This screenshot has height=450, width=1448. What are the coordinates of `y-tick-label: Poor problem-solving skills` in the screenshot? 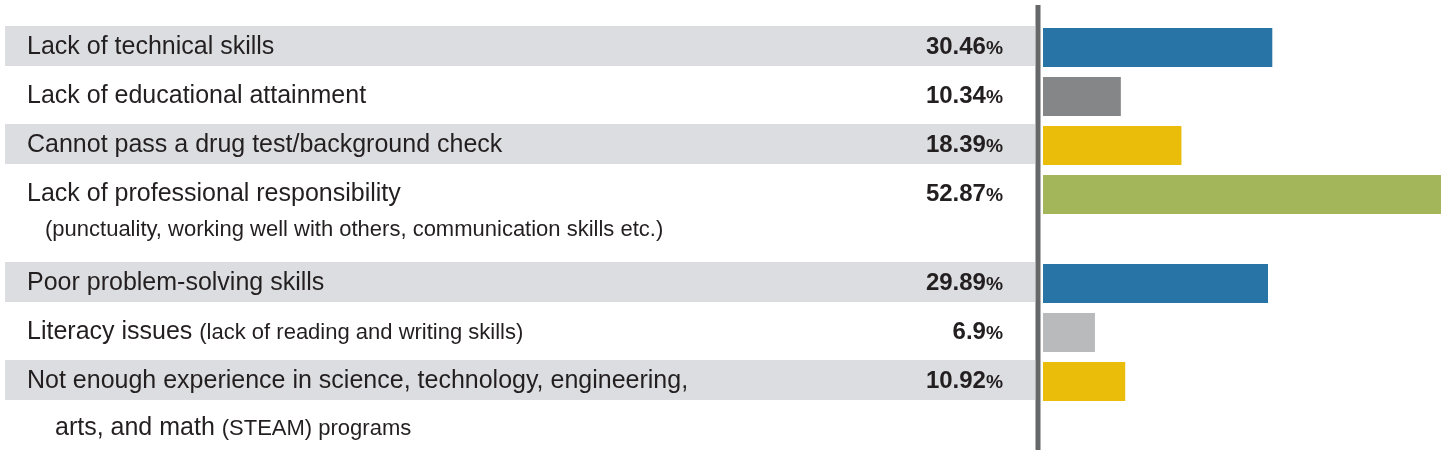 It's located at (176, 281).